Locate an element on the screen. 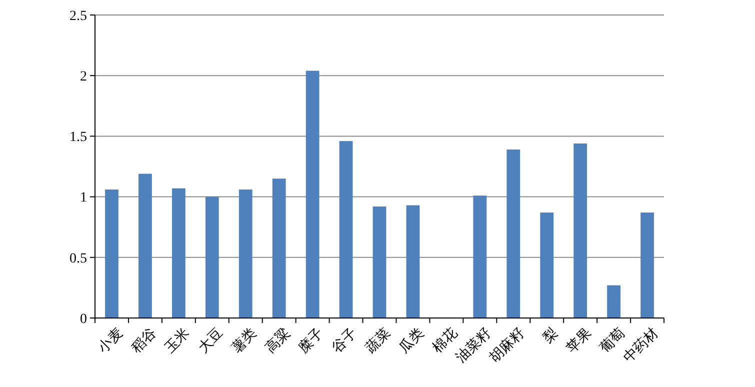 This screenshot has width=755, height=387. x-tick-label: 高粱 is located at coordinates (278, 340).